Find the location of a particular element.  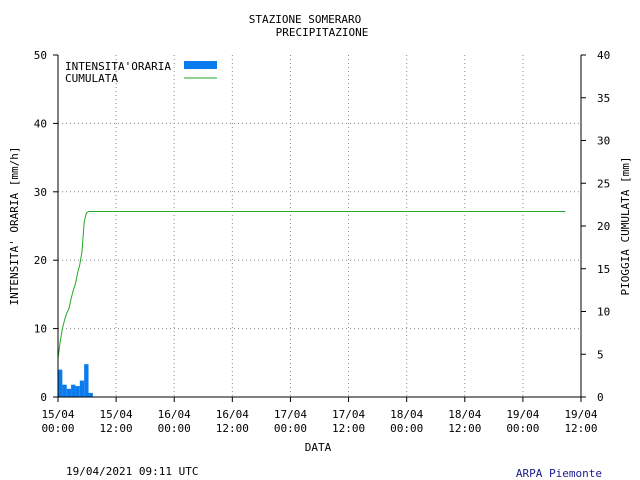

y-right-tick-label: 30 is located at coordinates (603, 141).